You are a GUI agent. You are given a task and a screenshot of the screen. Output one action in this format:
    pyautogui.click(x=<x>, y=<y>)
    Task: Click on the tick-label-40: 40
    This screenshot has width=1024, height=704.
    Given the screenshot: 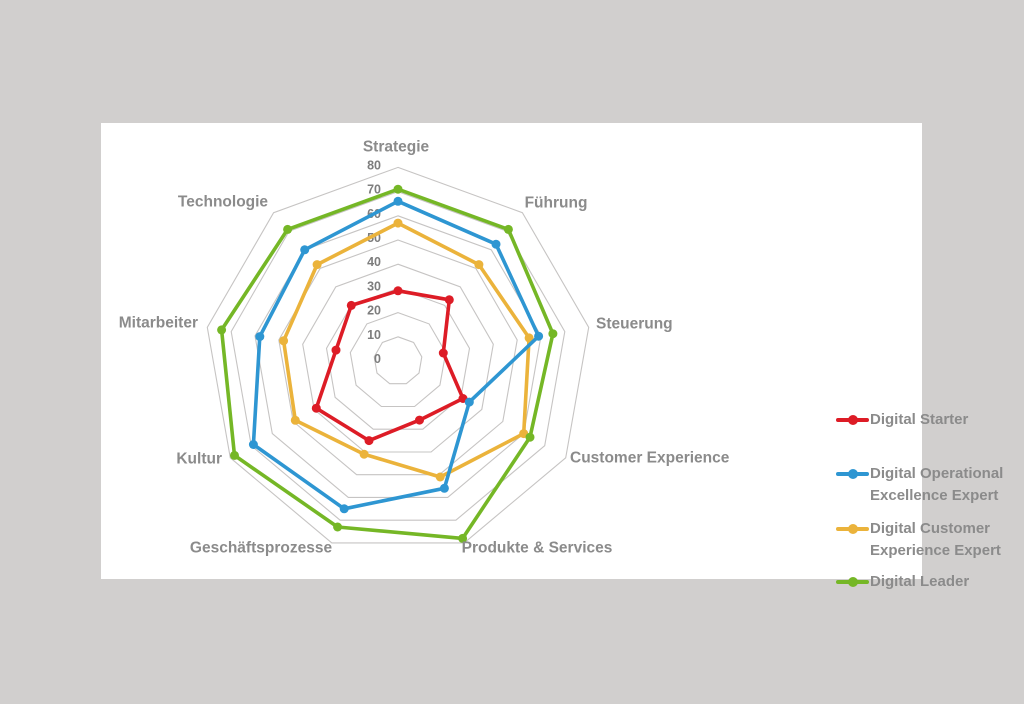 What is the action you would take?
    pyautogui.click(x=374, y=262)
    